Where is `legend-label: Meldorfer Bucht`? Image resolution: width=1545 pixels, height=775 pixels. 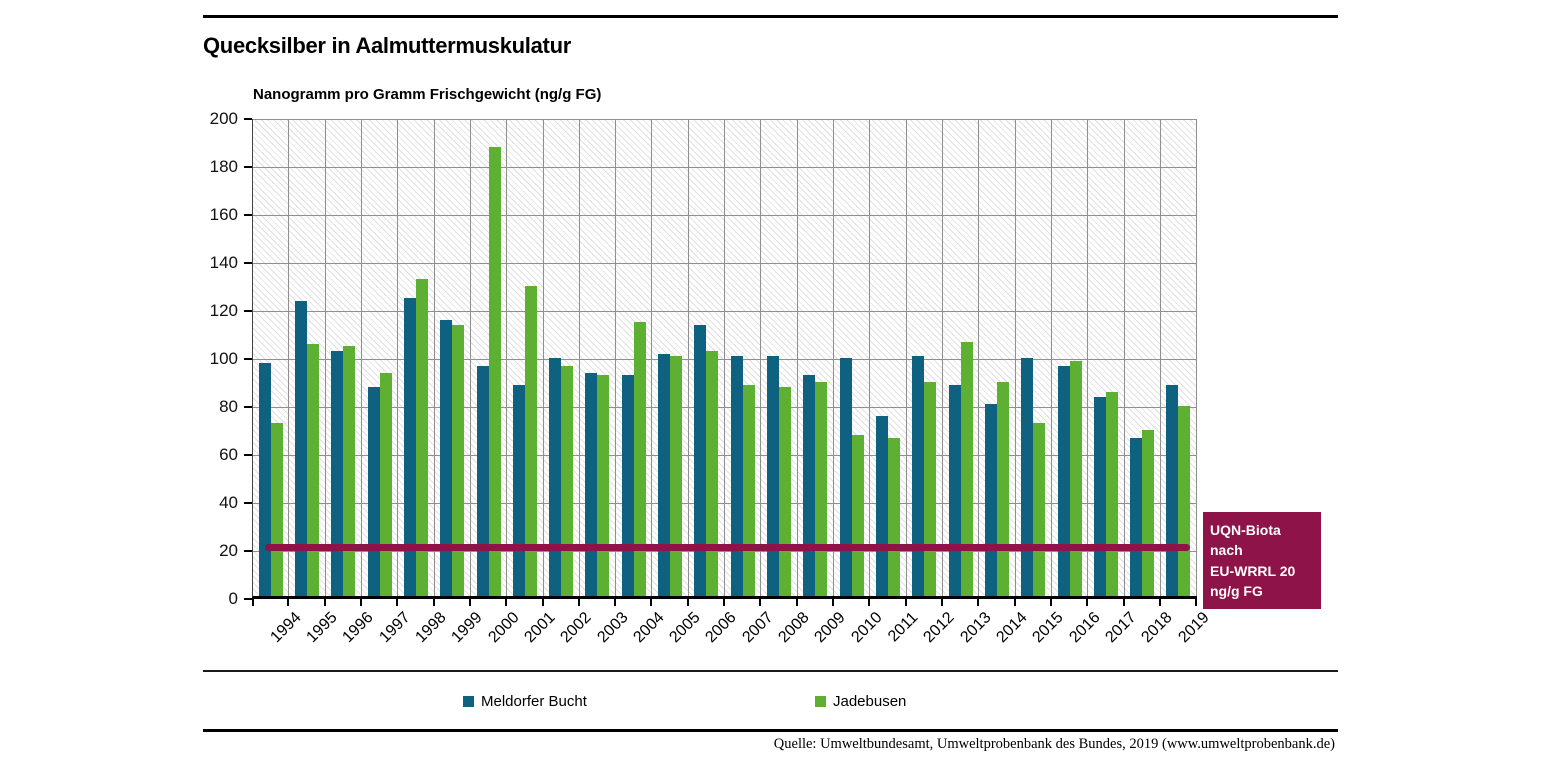 legend-label: Meldorfer Bucht is located at coordinates (534, 701).